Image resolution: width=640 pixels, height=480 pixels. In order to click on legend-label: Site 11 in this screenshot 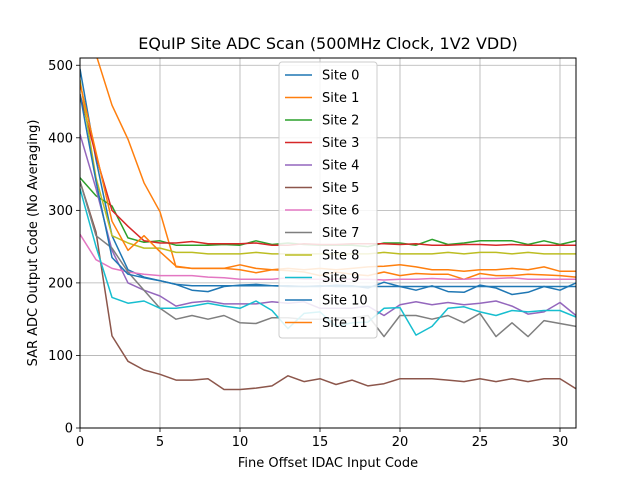, I will do `click(345, 323)`.